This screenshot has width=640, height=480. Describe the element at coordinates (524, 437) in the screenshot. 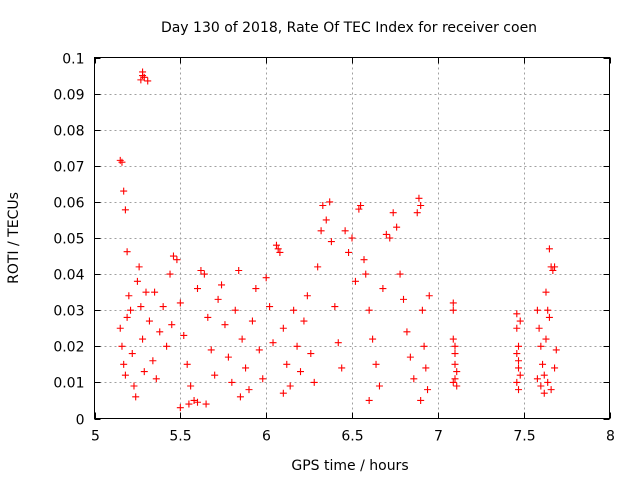

I see `x-tick-label: 7.5` at that location.